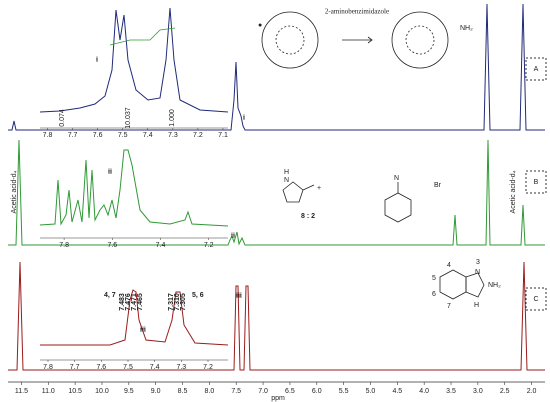 The image size is (550, 402). I want to click on x-tick-label: 9.0, so click(156, 391).